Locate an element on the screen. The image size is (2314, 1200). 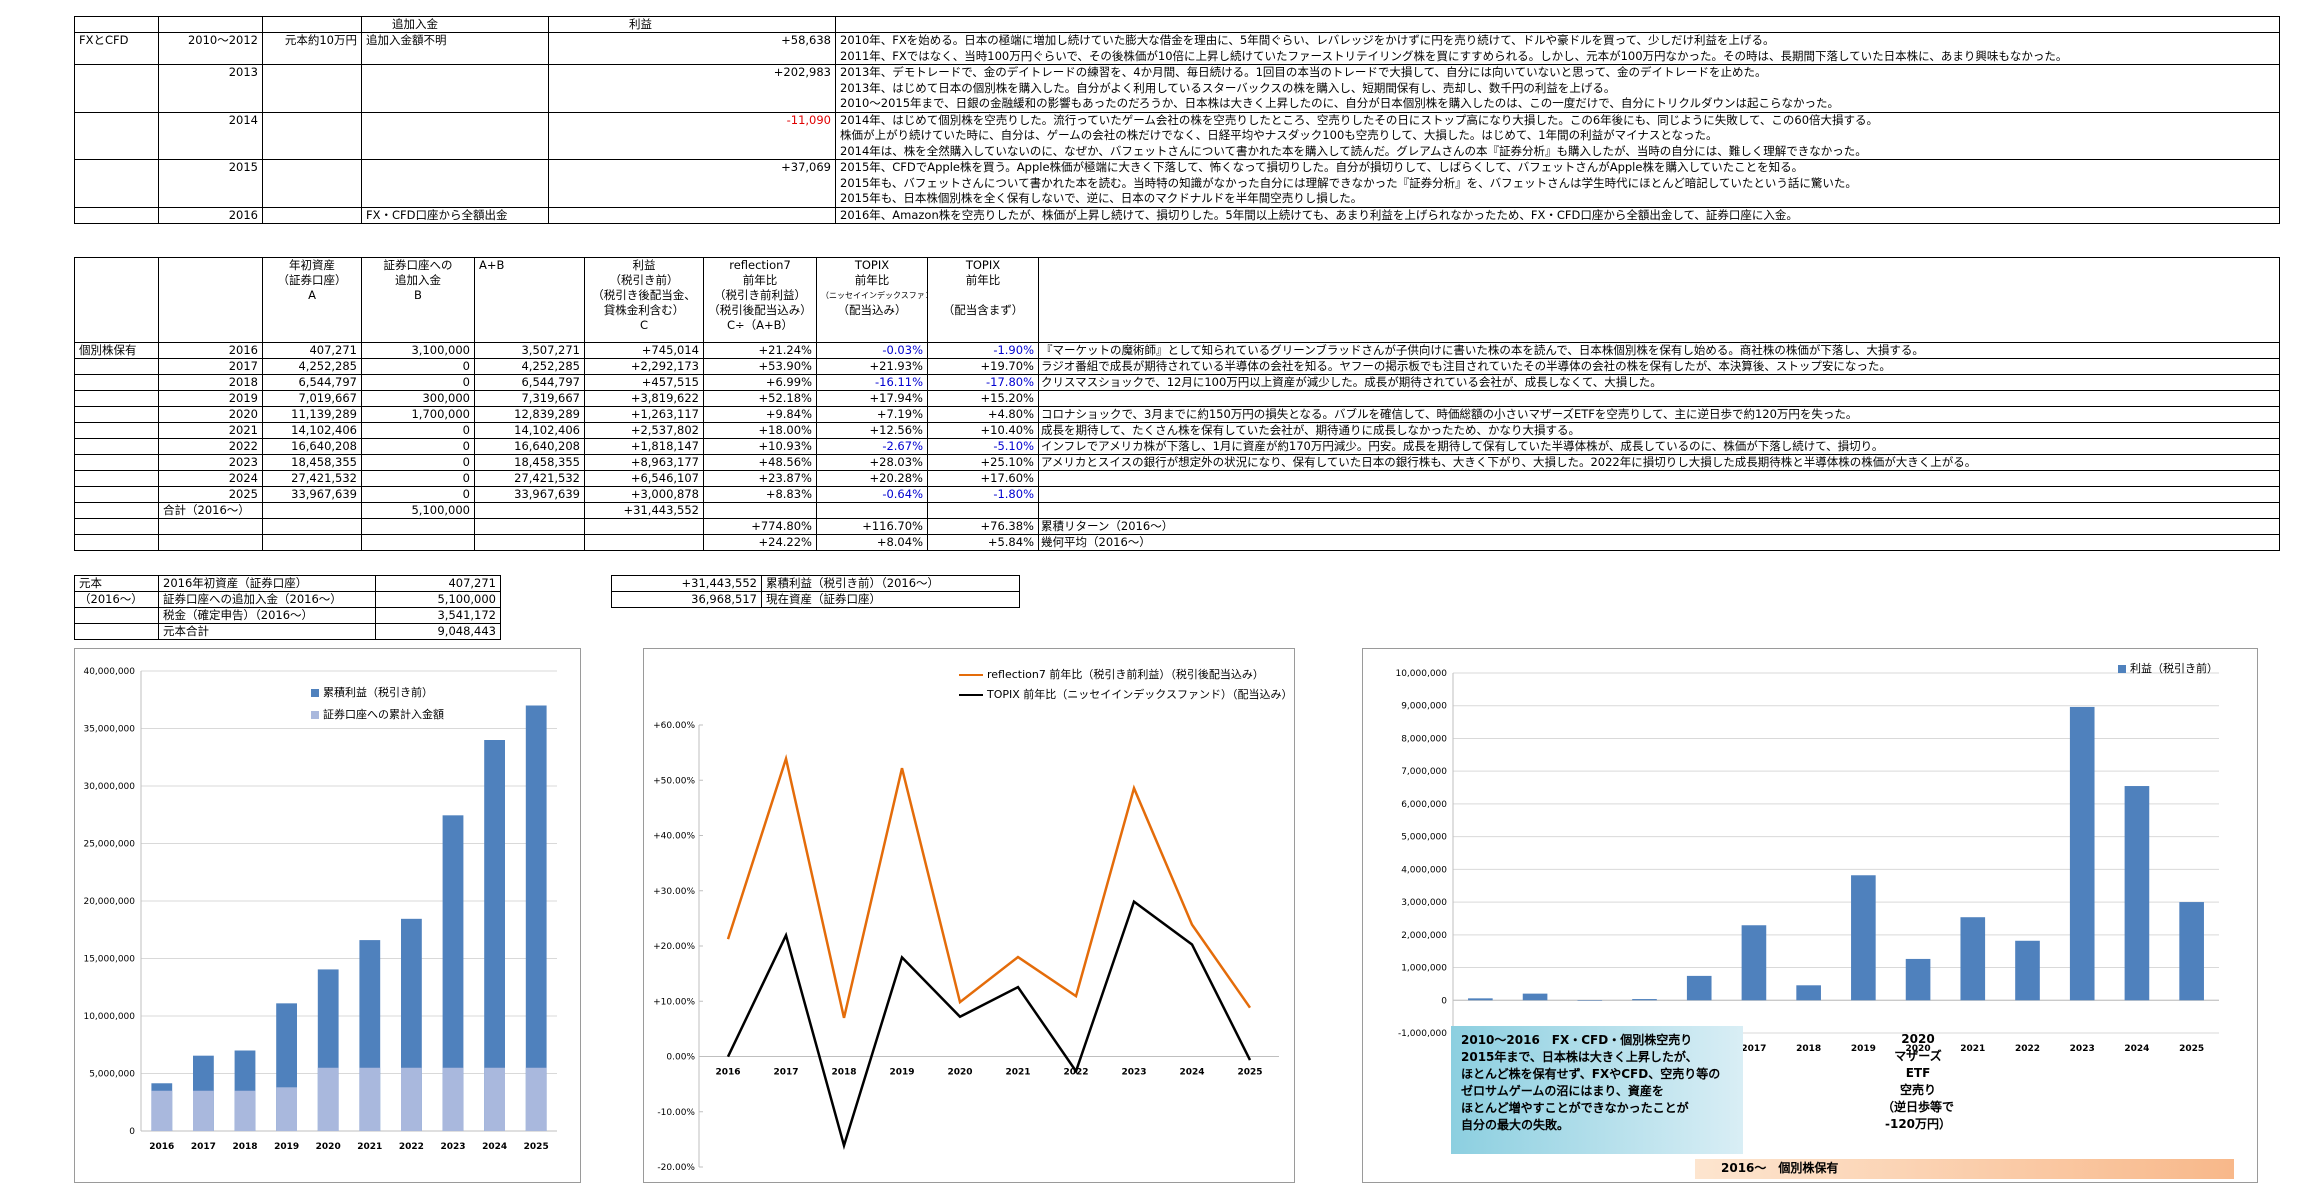
profit-cell: +3,819,622 is located at coordinates (644, 398).